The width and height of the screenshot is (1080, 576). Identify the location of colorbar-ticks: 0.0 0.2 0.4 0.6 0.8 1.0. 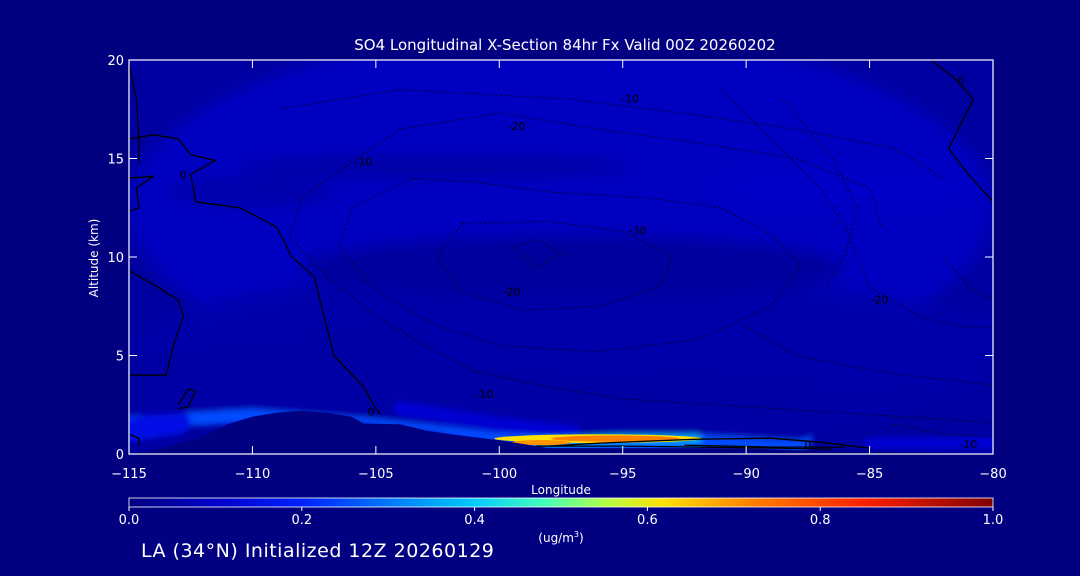
(561, 517).